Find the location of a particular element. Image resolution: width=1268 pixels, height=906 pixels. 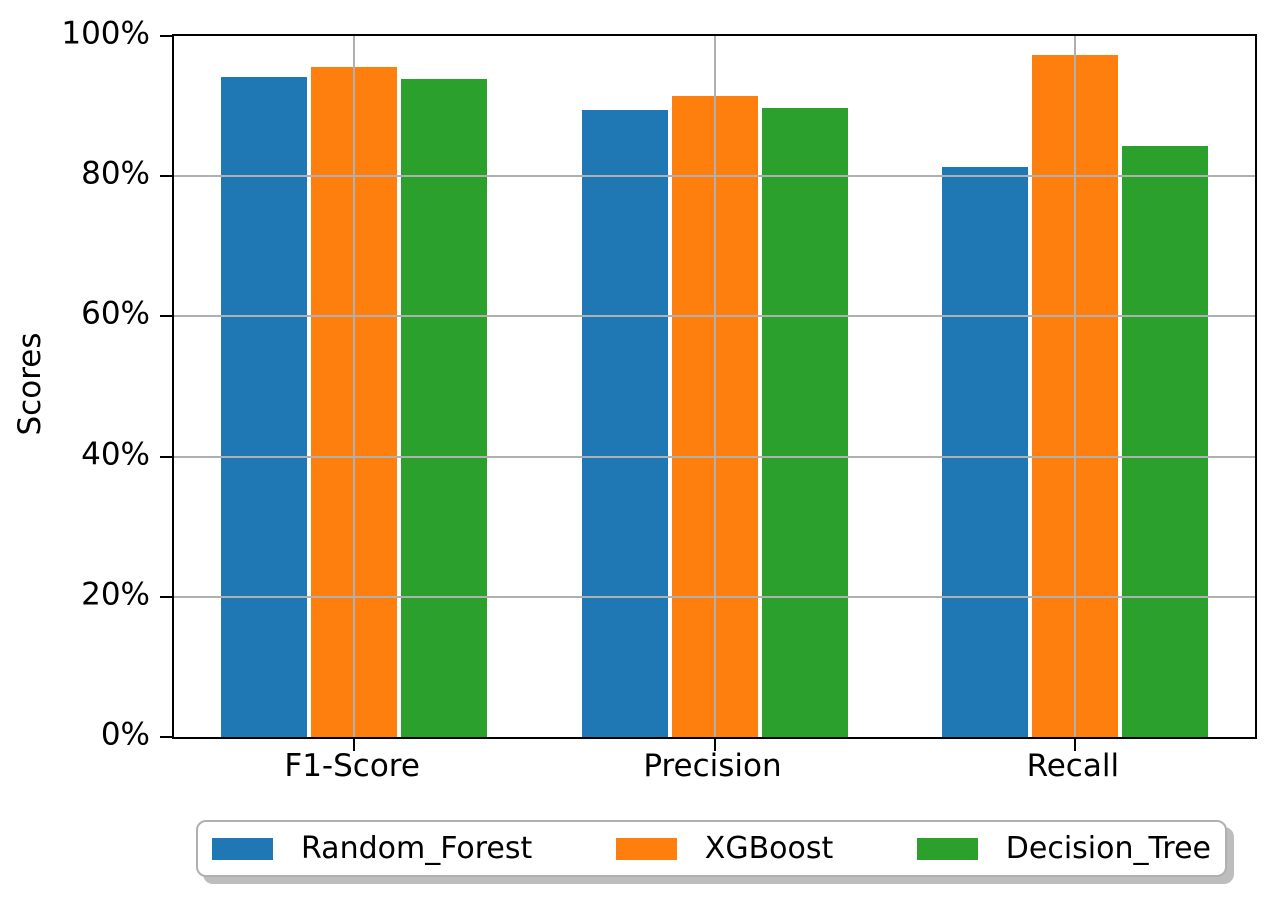

x-tick-label-f1-score: F1-Score is located at coordinates (352, 766).